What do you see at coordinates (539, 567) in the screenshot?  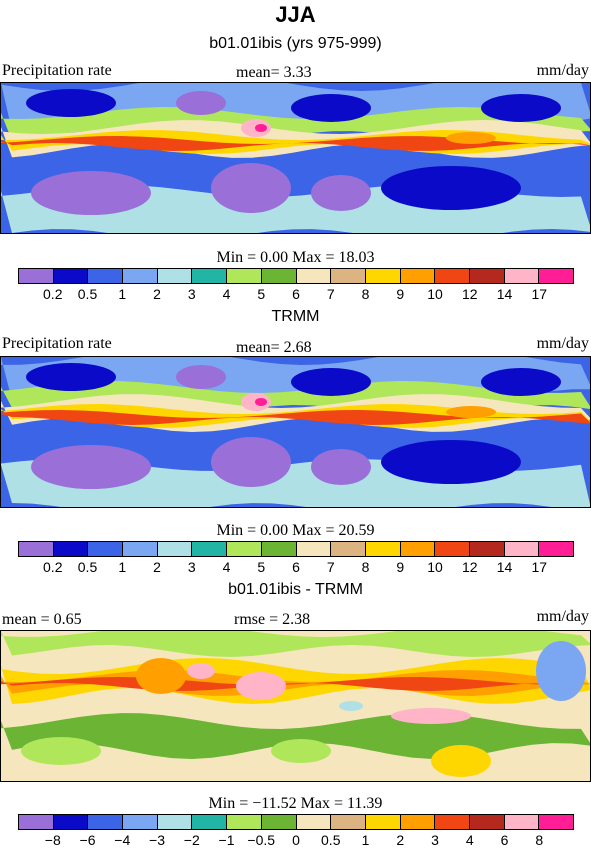 I see `colorbar-tick-label: 17` at bounding box center [539, 567].